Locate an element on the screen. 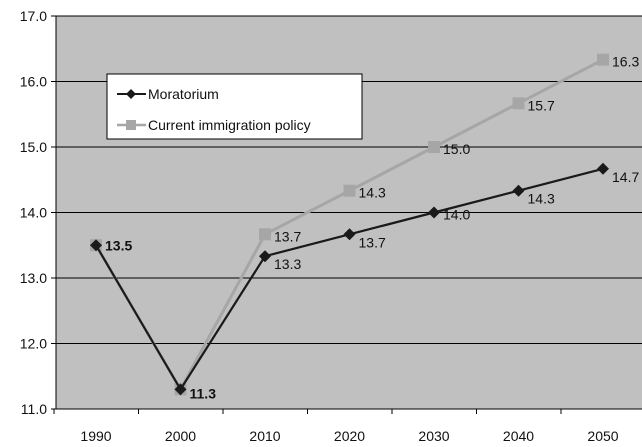  data-label-moratorium: 11.3 is located at coordinates (203, 393).